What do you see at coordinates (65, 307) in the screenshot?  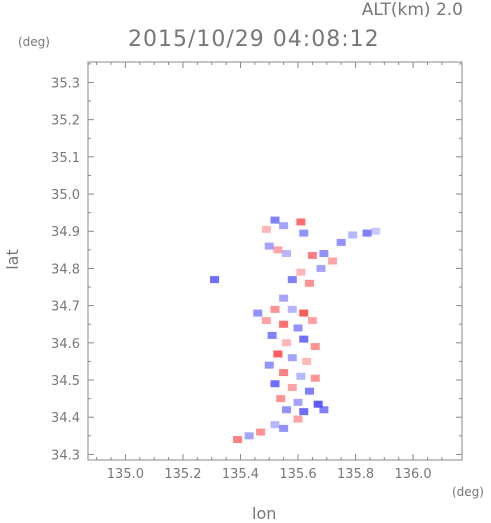 I see `y-tick-label: 34.7` at bounding box center [65, 307].